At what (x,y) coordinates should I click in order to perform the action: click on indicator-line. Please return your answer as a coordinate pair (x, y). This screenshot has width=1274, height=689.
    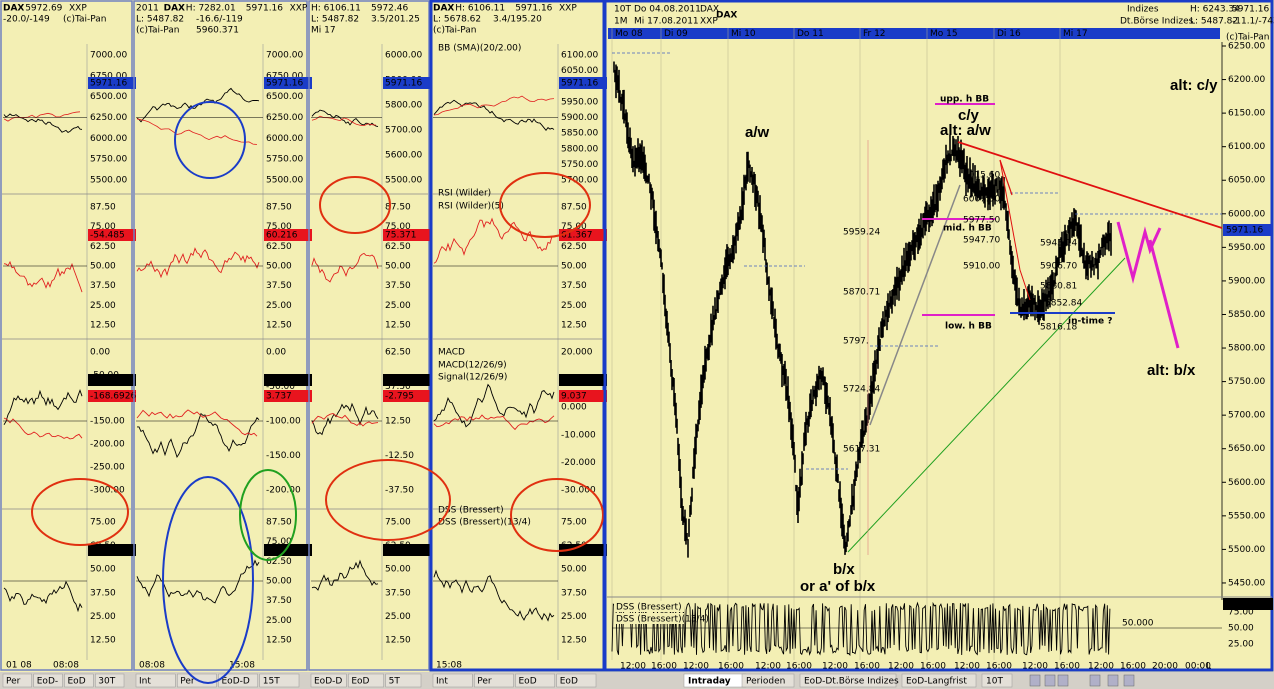
    Looking at the image, I should click on (198, 435).